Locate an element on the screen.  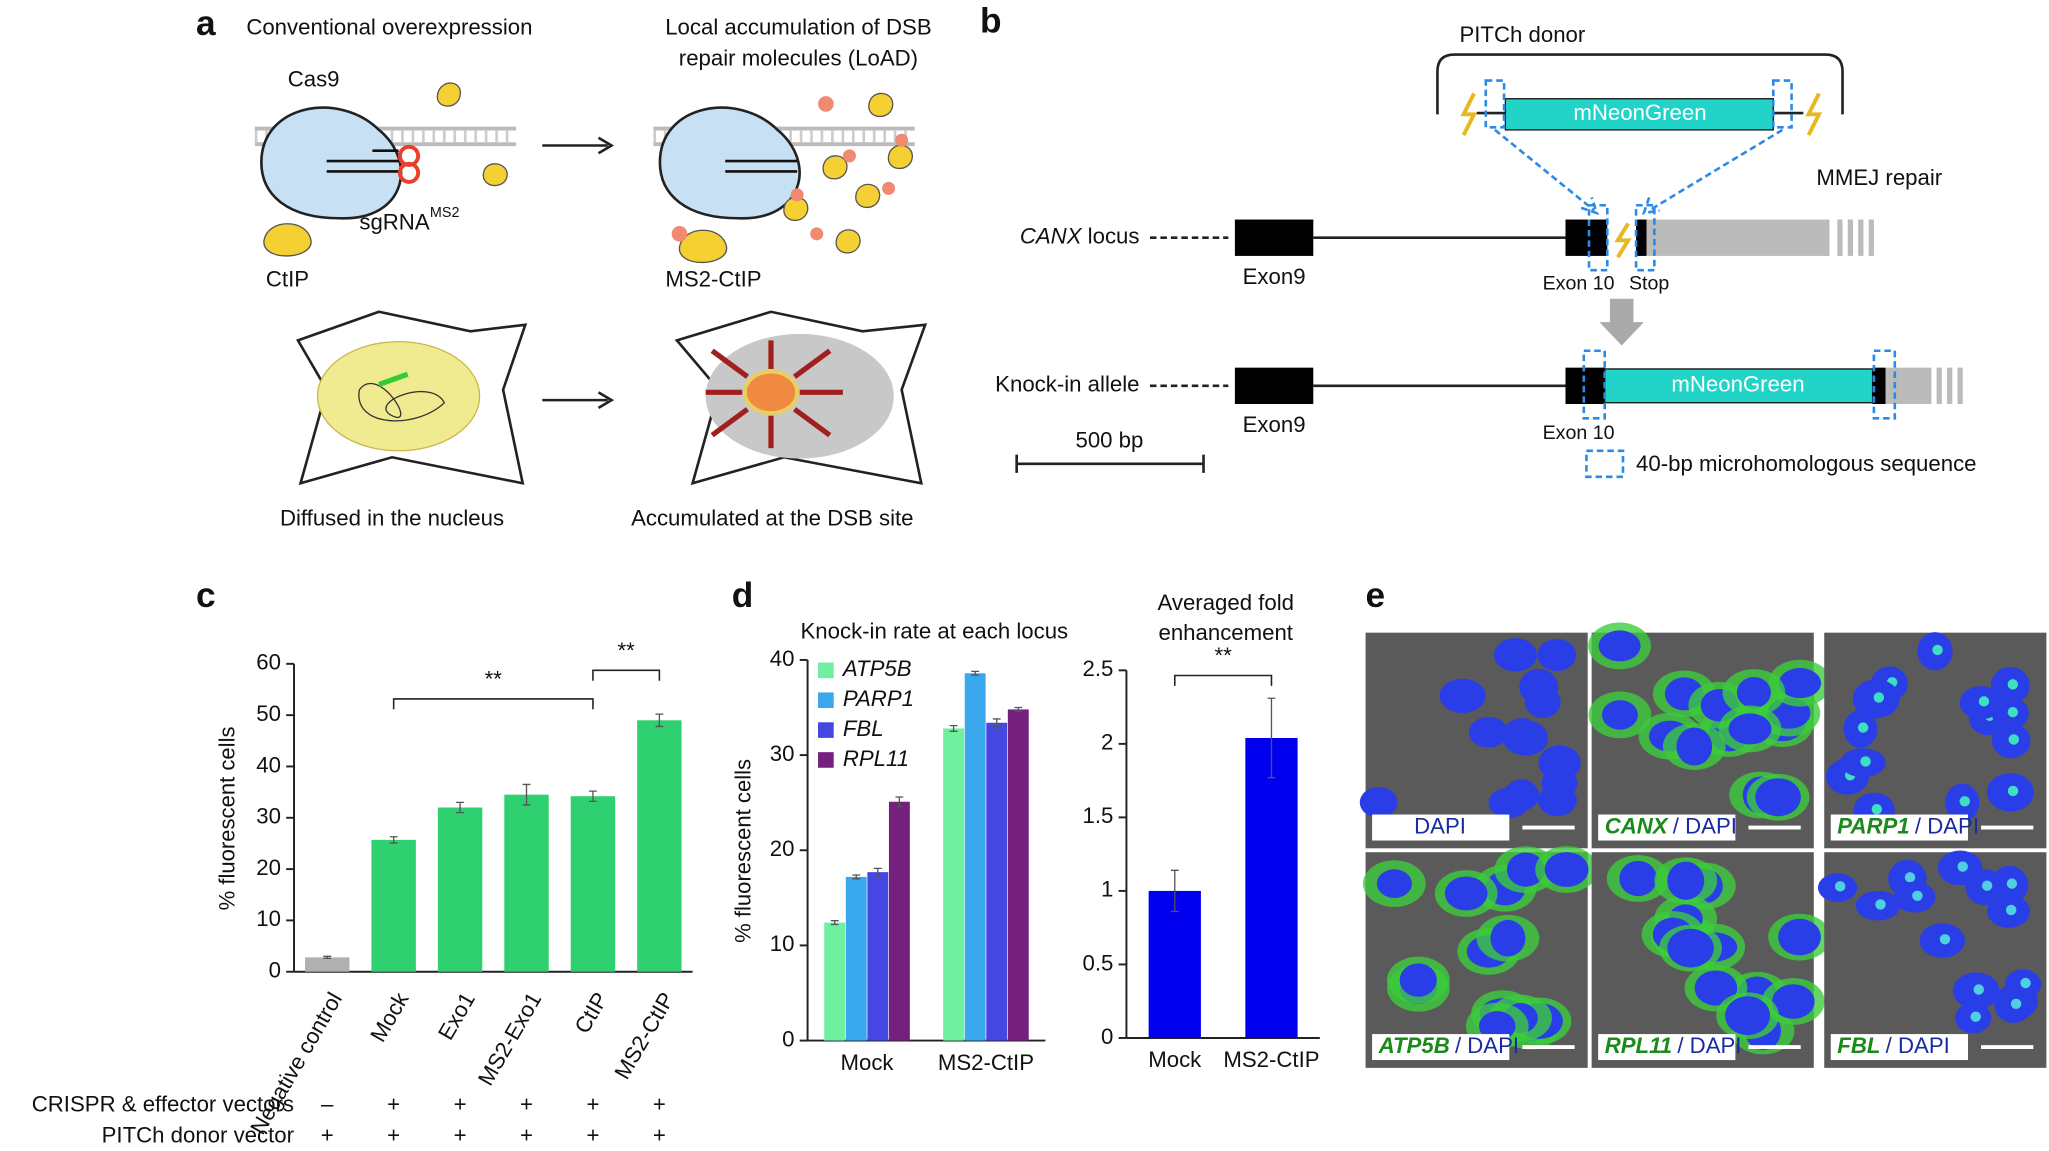
utr is located at coordinates (1949, 386).